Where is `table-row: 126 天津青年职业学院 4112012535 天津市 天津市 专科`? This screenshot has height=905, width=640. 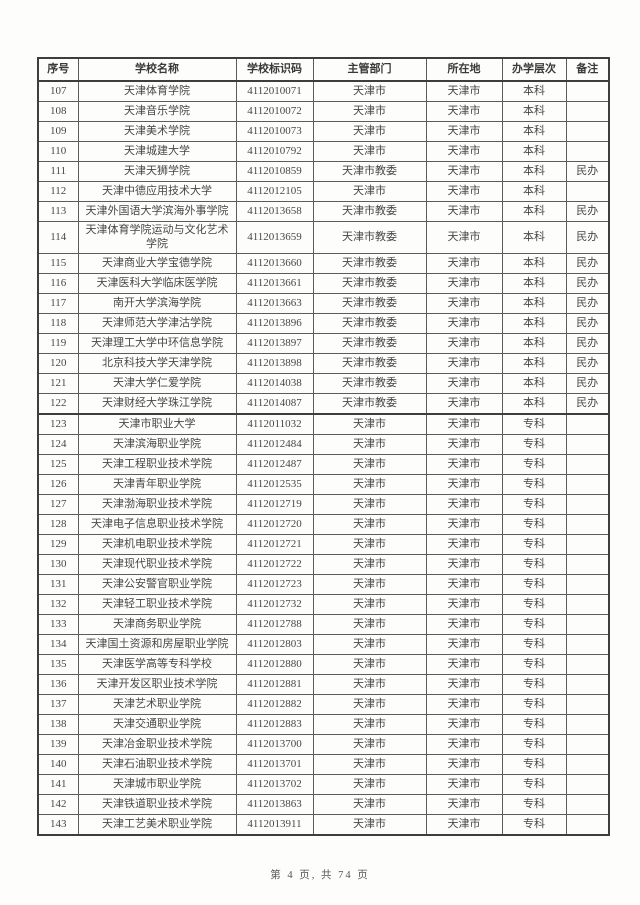 table-row: 126 天津青年职业学院 4112012535 天津市 天津市 专科 is located at coordinates (323, 484).